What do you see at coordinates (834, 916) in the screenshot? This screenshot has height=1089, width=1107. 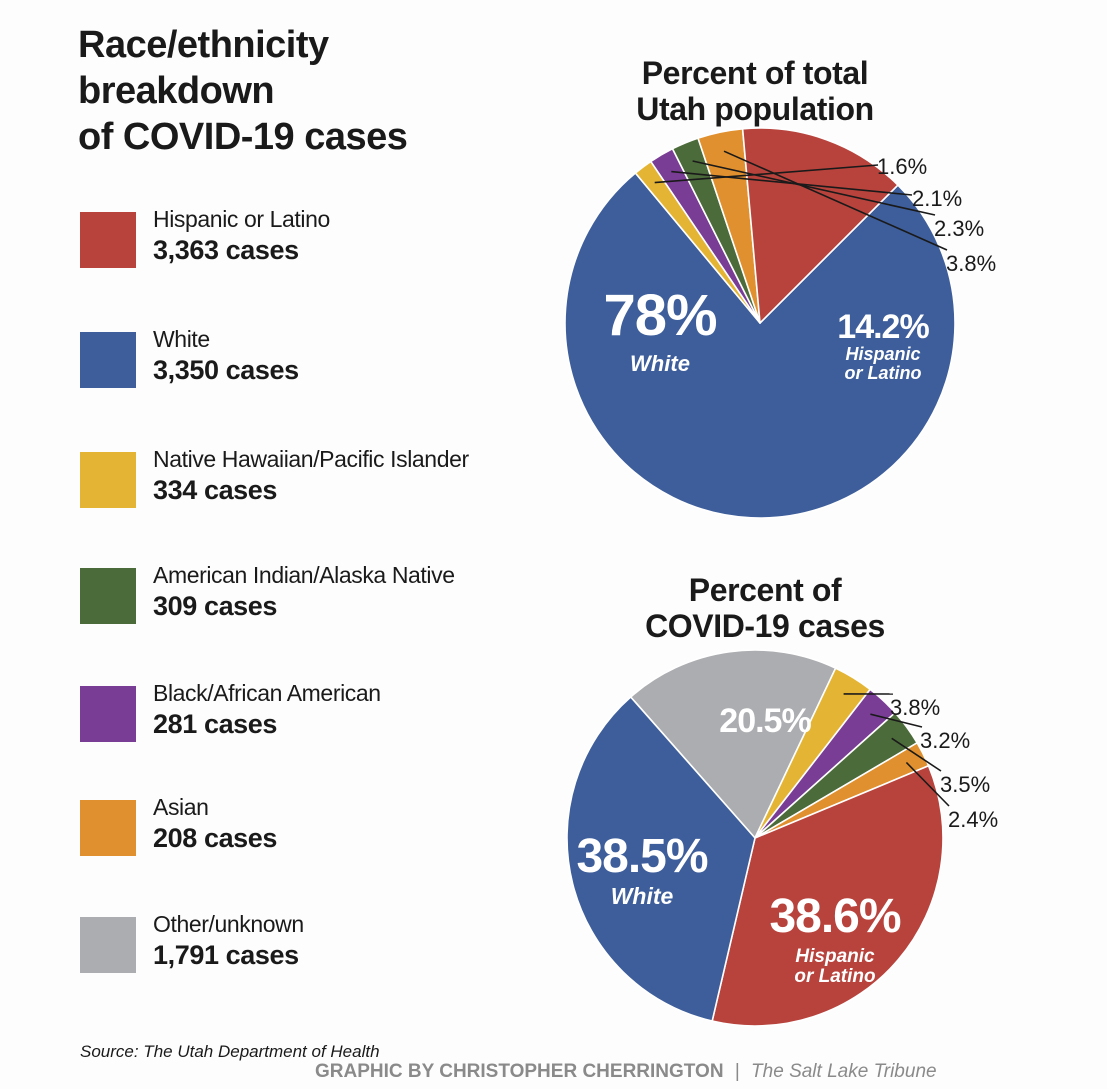 I see `cases-label-hispanic-or-latino: 38.6%` at bounding box center [834, 916].